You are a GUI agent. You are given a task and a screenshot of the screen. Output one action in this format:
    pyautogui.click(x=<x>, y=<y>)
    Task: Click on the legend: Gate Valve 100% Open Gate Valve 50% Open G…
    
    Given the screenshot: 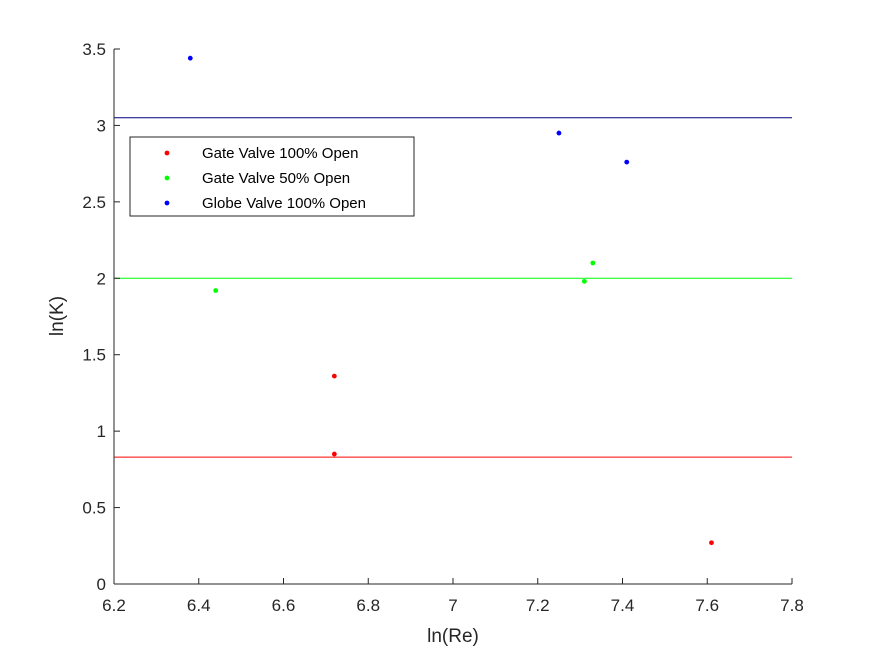 What is the action you would take?
    pyautogui.click(x=272, y=176)
    